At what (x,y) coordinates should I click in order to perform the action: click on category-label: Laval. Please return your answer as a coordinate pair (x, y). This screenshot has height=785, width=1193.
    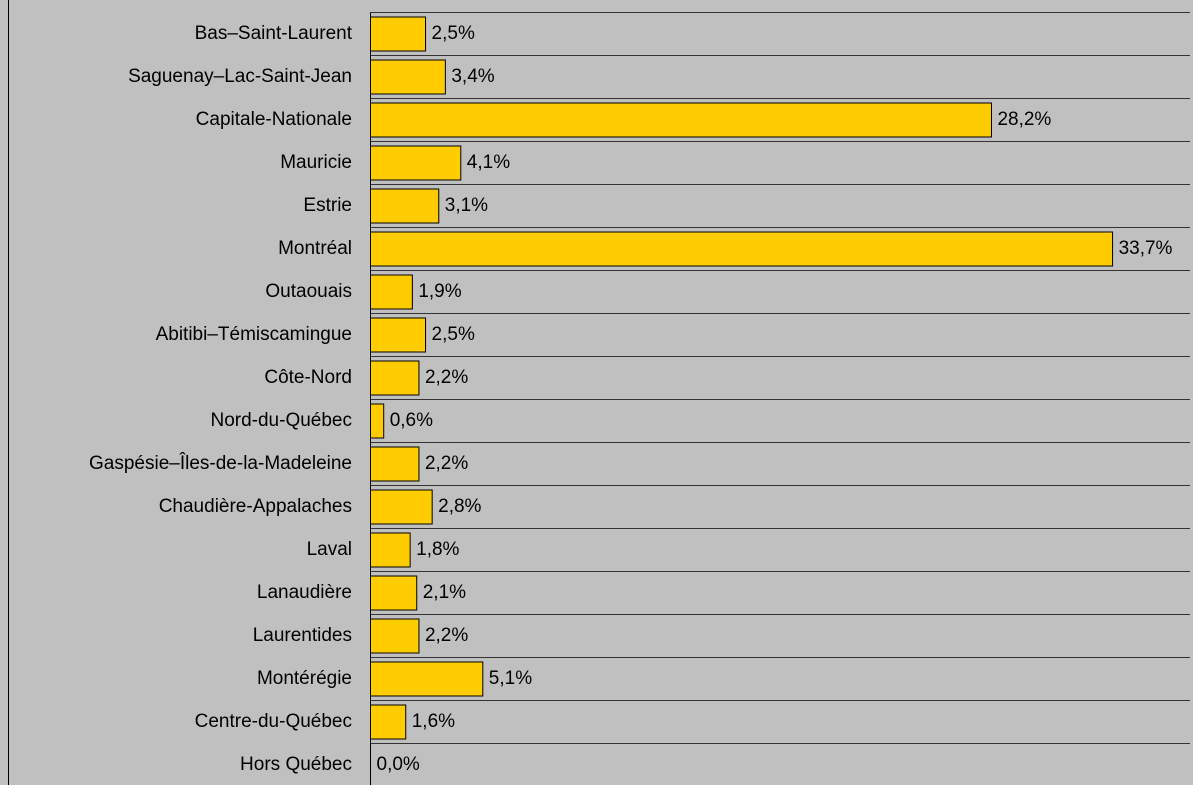
    Looking at the image, I should click on (329, 549).